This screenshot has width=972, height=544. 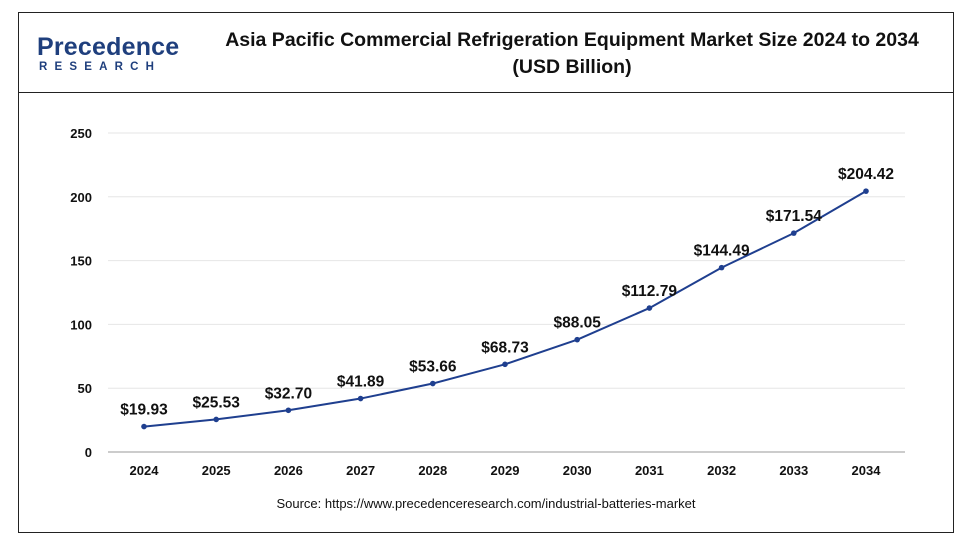 What do you see at coordinates (866, 174) in the screenshot?
I see `data-label: $204.42` at bounding box center [866, 174].